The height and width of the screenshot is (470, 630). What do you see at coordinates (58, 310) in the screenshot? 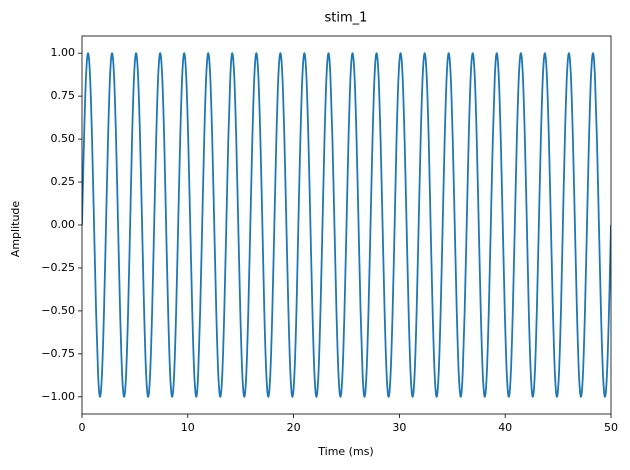
I see `y-tick-label: −0.50` at bounding box center [58, 310].